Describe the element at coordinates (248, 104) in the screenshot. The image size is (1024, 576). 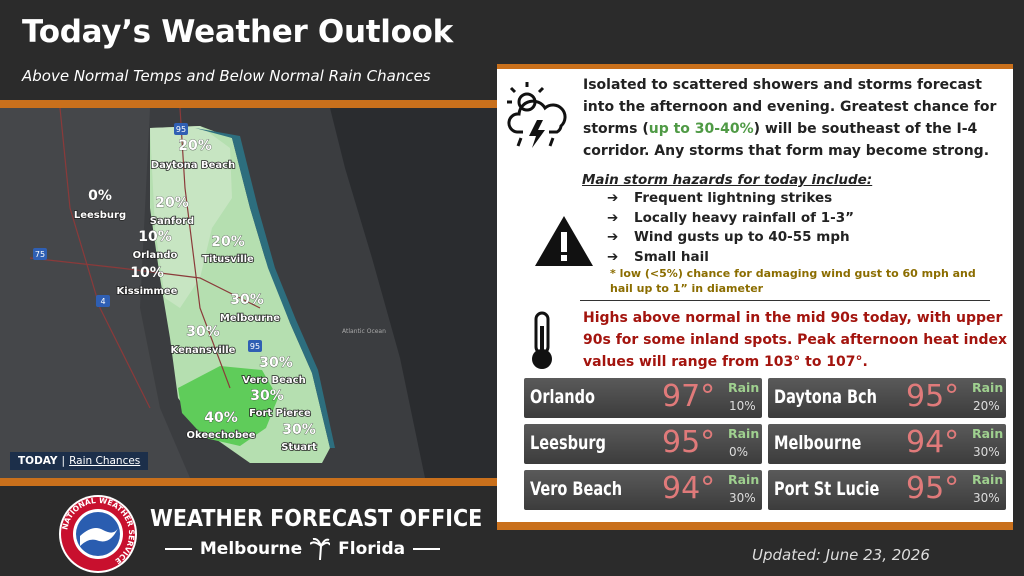
I see `header-stripe` at that location.